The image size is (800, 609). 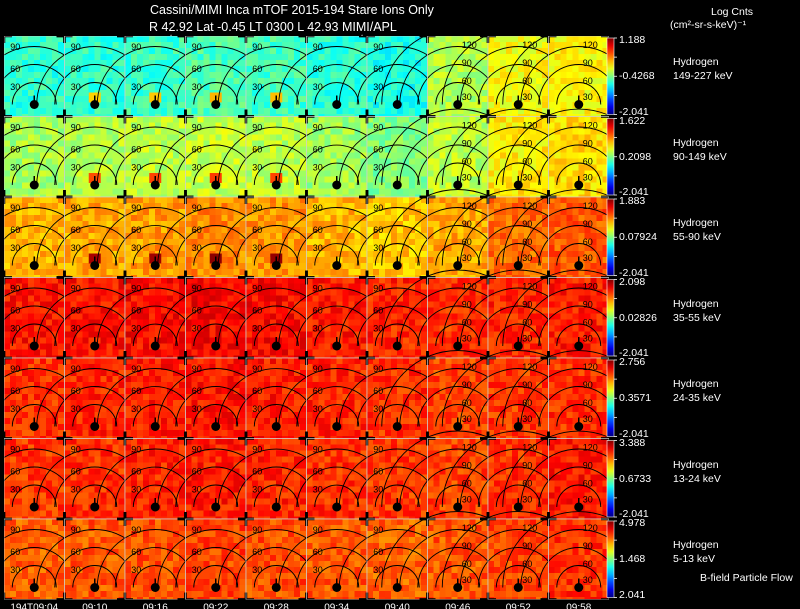 I want to click on colorbar-max-label: 2.756, so click(x=632, y=362).